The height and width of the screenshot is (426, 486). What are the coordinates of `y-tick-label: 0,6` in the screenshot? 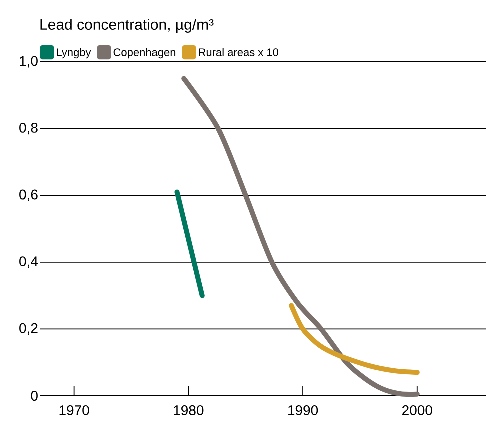 It's located at (29, 196).